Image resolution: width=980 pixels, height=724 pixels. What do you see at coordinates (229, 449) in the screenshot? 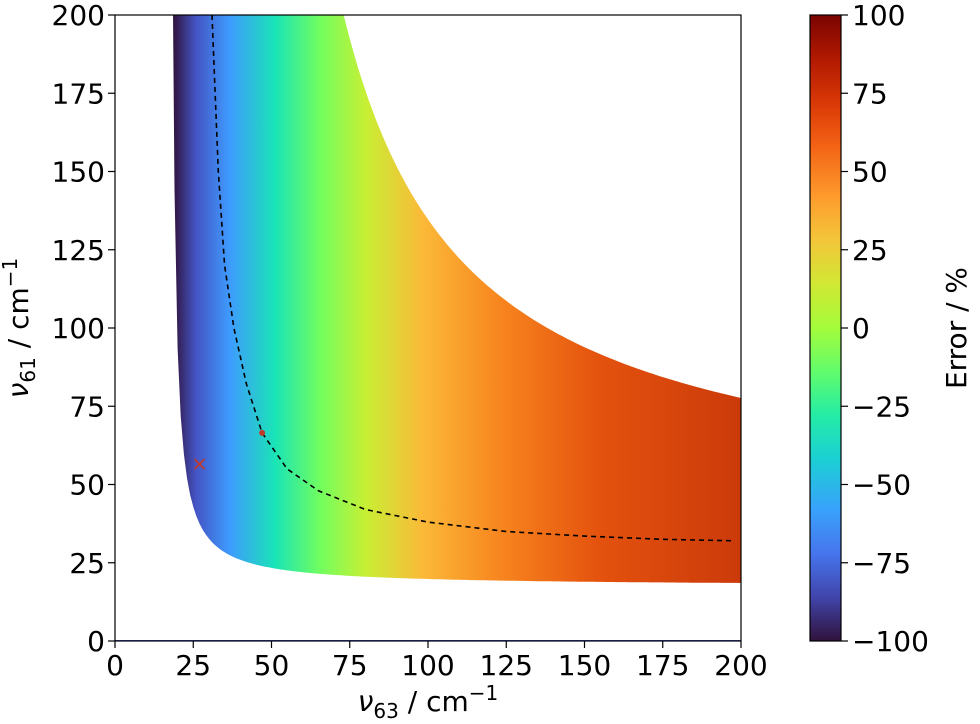
I see `markers` at bounding box center [229, 449].